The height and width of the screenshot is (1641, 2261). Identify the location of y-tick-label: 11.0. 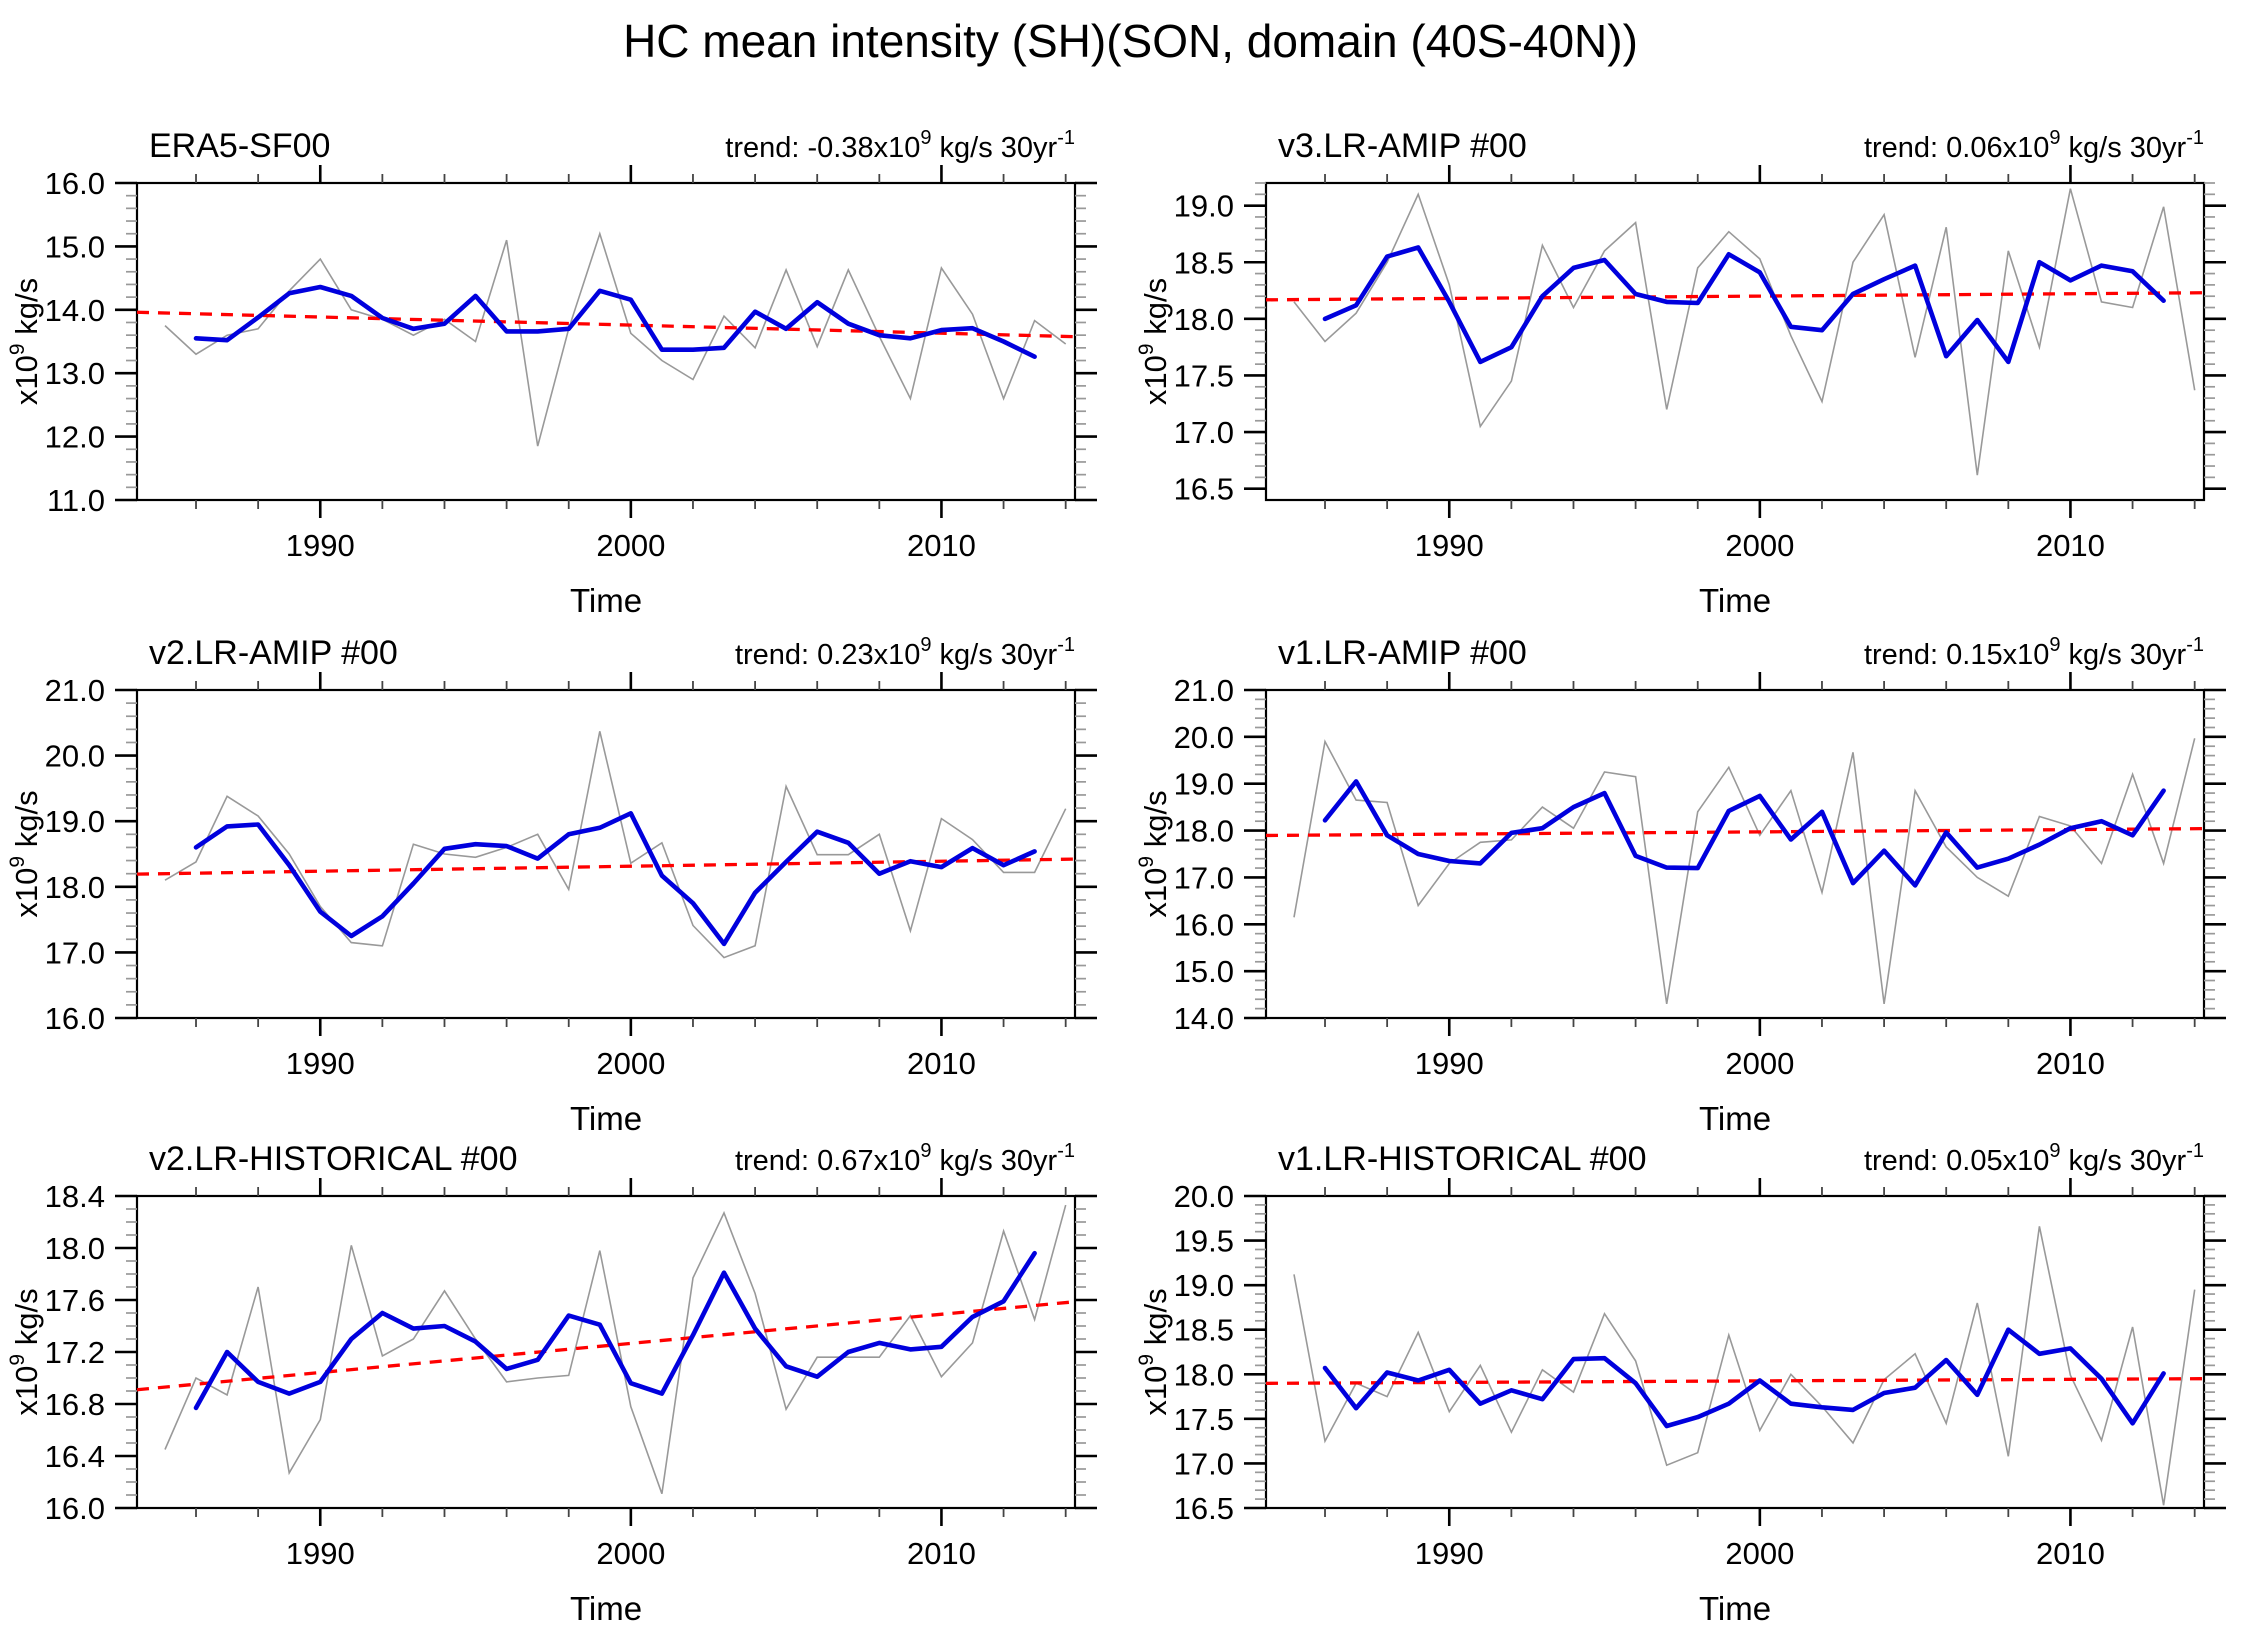
(76, 500).